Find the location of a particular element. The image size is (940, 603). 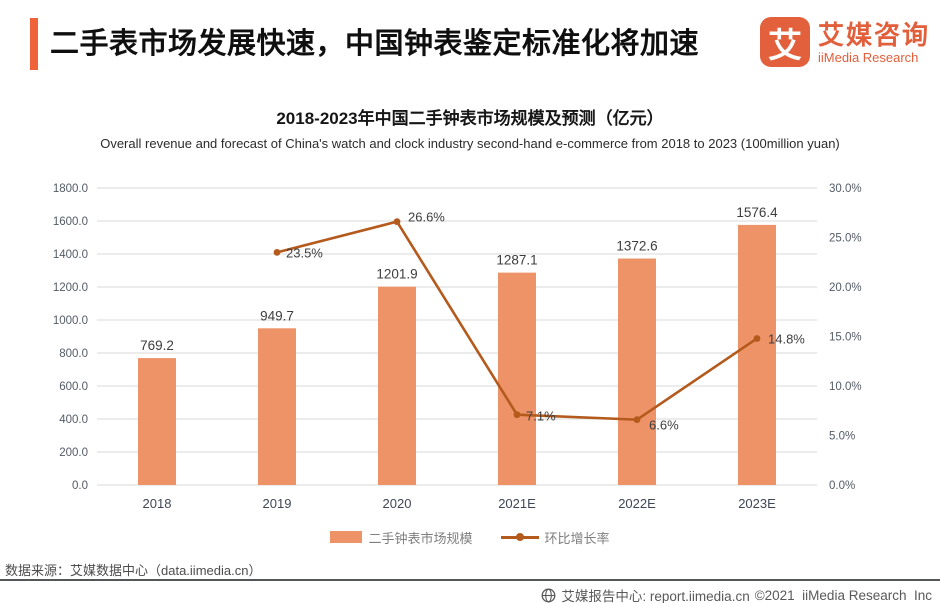

right-axis-tick: 30.0% is located at coordinates (845, 189).